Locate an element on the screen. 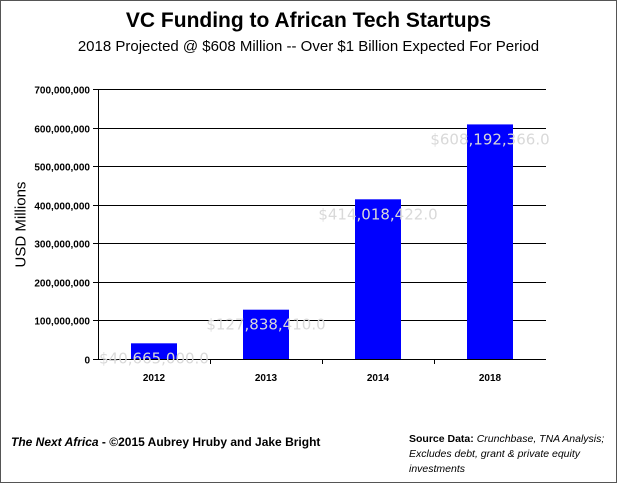 Image resolution: width=617 pixels, height=483 pixels. y-tick-label: 700,000,000 is located at coordinates (62, 91).